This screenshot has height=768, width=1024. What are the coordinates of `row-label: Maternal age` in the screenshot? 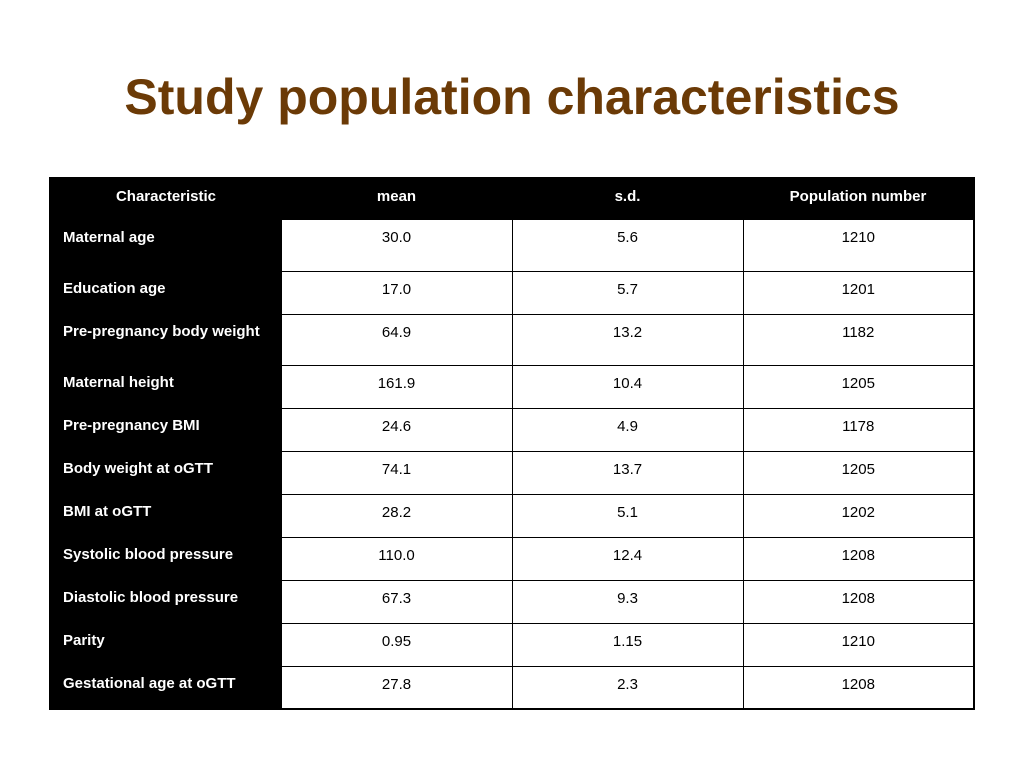 It's located at (165, 245).